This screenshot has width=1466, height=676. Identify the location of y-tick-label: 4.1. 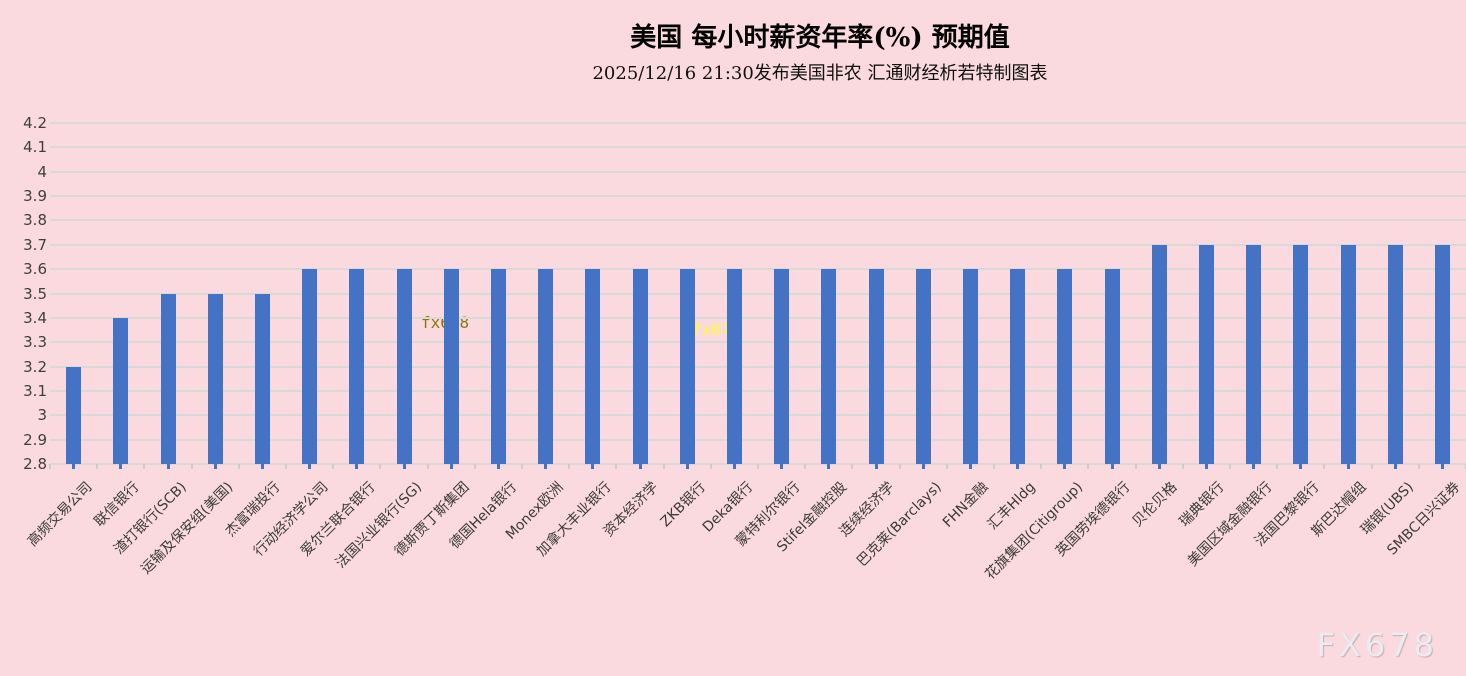
(35, 147).